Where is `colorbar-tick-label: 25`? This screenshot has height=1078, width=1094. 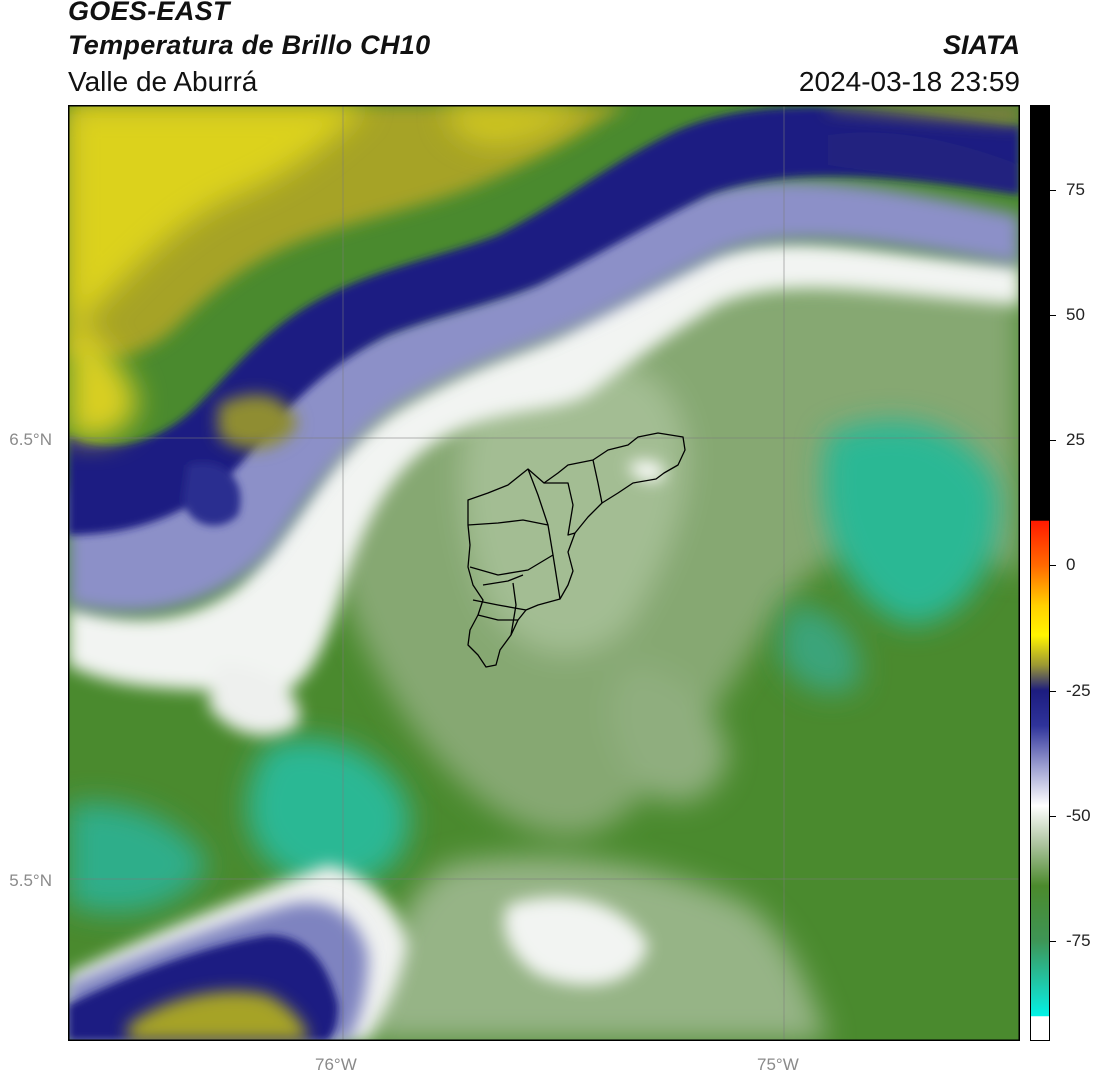
colorbar-tick-label: 25 is located at coordinates (1075, 439).